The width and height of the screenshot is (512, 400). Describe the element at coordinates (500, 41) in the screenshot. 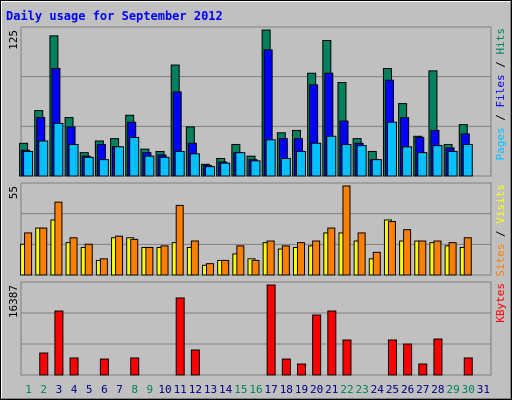

I see `legend-entry: Hits` at that location.